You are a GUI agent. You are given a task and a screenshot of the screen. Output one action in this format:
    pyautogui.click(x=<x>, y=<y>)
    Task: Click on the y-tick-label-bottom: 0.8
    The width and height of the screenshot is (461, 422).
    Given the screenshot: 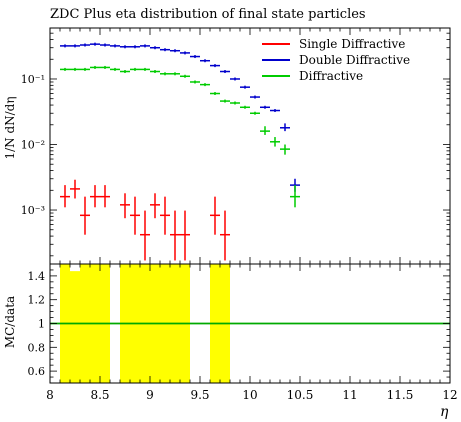 What is the action you would take?
    pyautogui.click(x=37, y=347)
    